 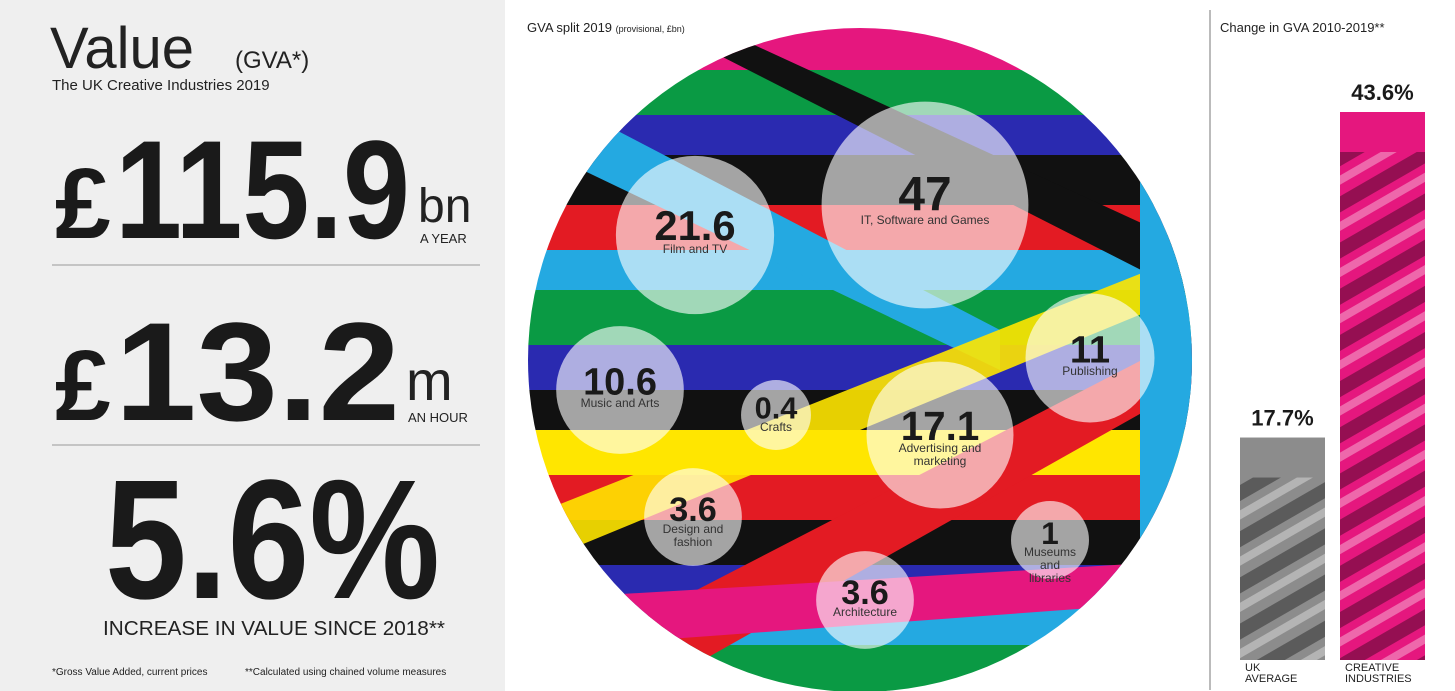 I want to click on bubble-label: Advertising and marketing, so click(x=940, y=455).